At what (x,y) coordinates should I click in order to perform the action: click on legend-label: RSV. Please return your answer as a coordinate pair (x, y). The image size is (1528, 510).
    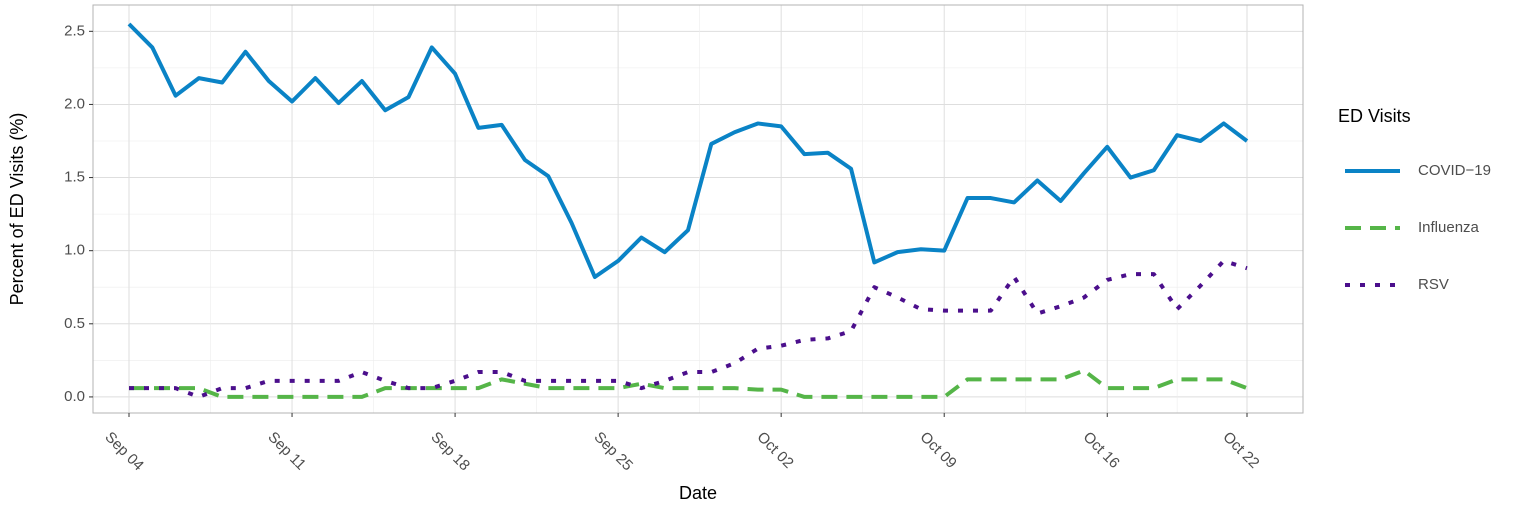
    Looking at the image, I should click on (1433, 284).